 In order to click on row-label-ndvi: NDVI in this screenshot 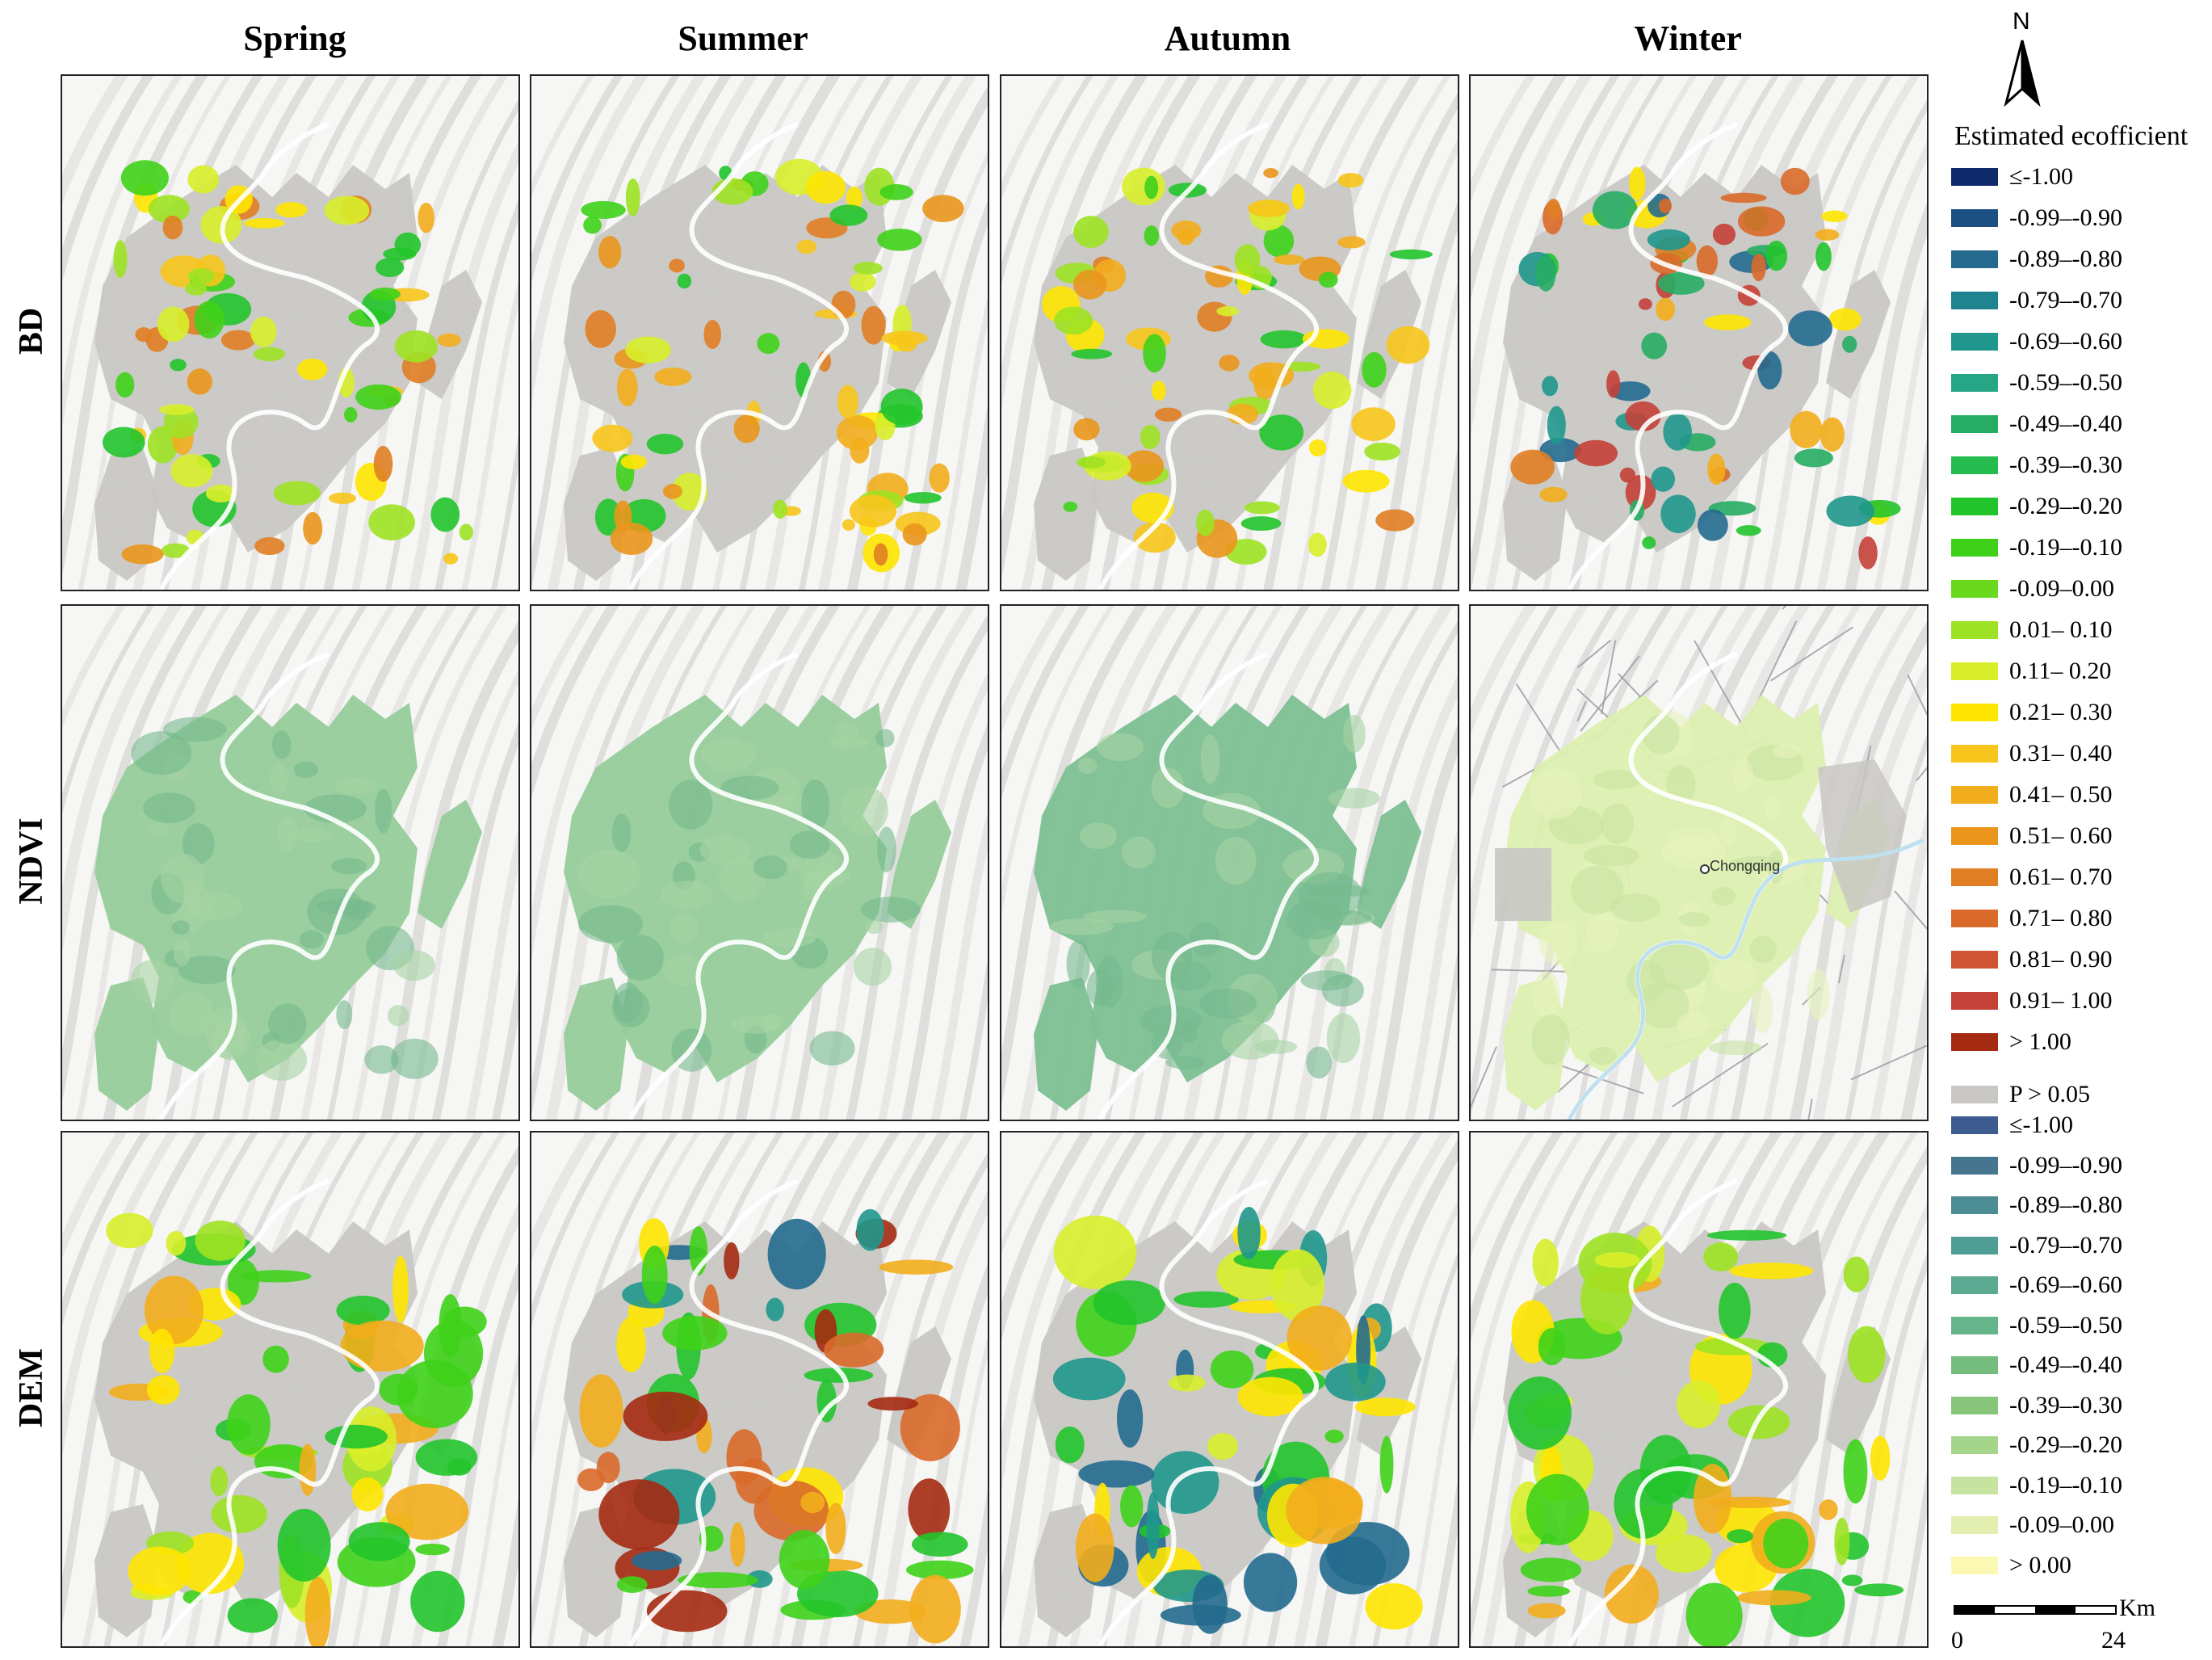, I will do `click(32, 861)`.